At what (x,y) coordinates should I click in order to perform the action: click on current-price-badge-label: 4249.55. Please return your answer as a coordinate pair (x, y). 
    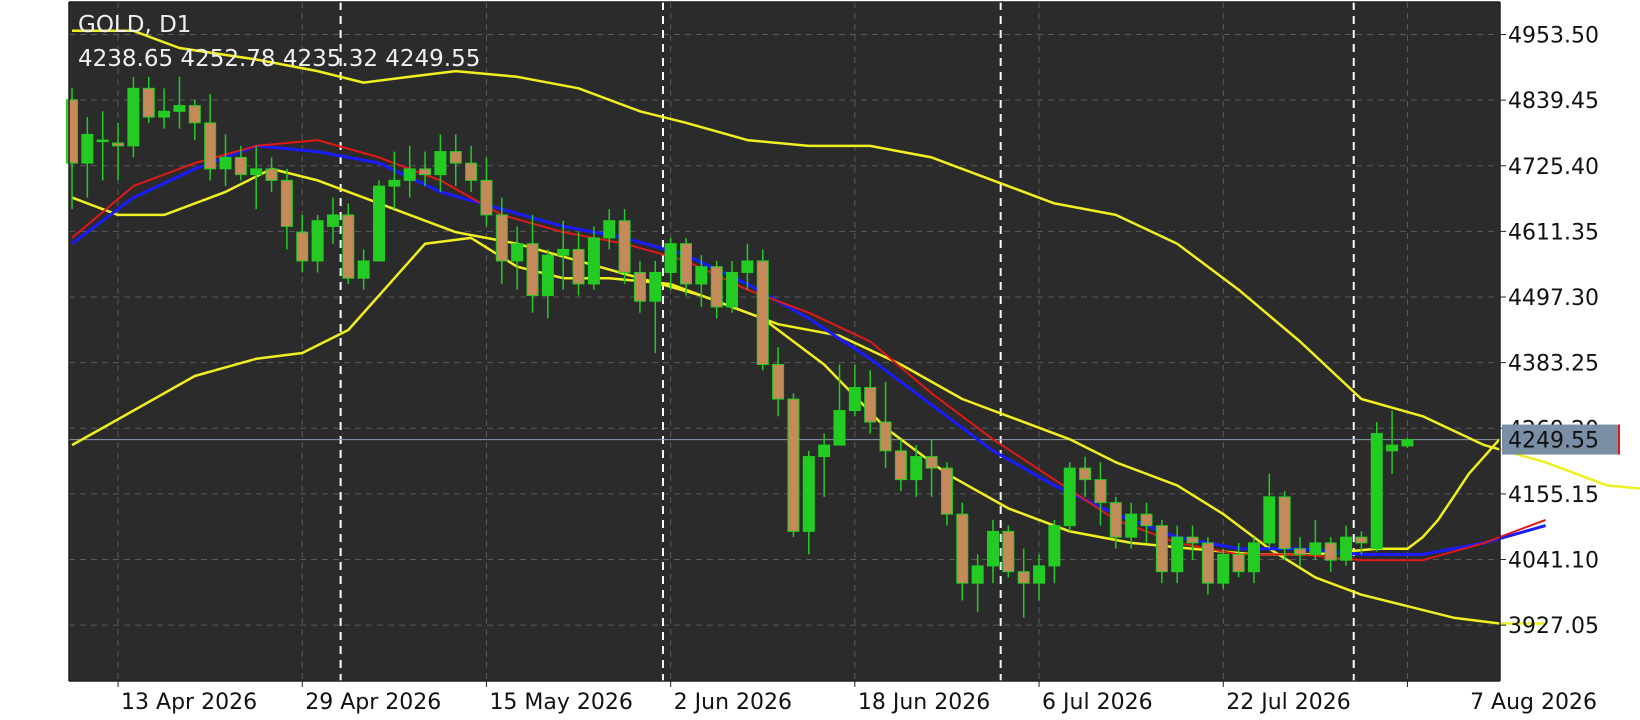
    Looking at the image, I should click on (1553, 441).